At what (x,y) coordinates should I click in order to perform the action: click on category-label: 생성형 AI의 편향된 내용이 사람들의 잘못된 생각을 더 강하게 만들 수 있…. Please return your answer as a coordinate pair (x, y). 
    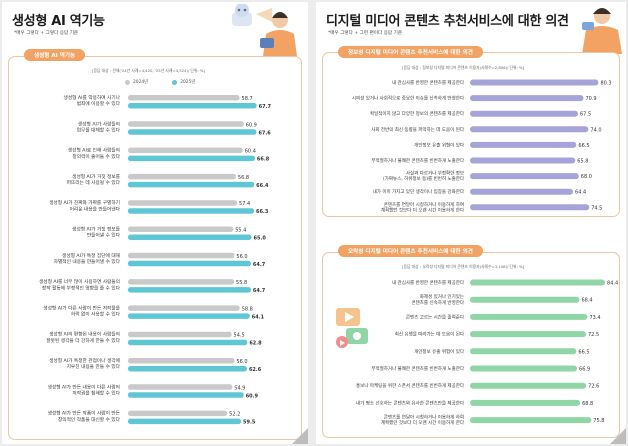
    Looking at the image, I should click on (83, 337).